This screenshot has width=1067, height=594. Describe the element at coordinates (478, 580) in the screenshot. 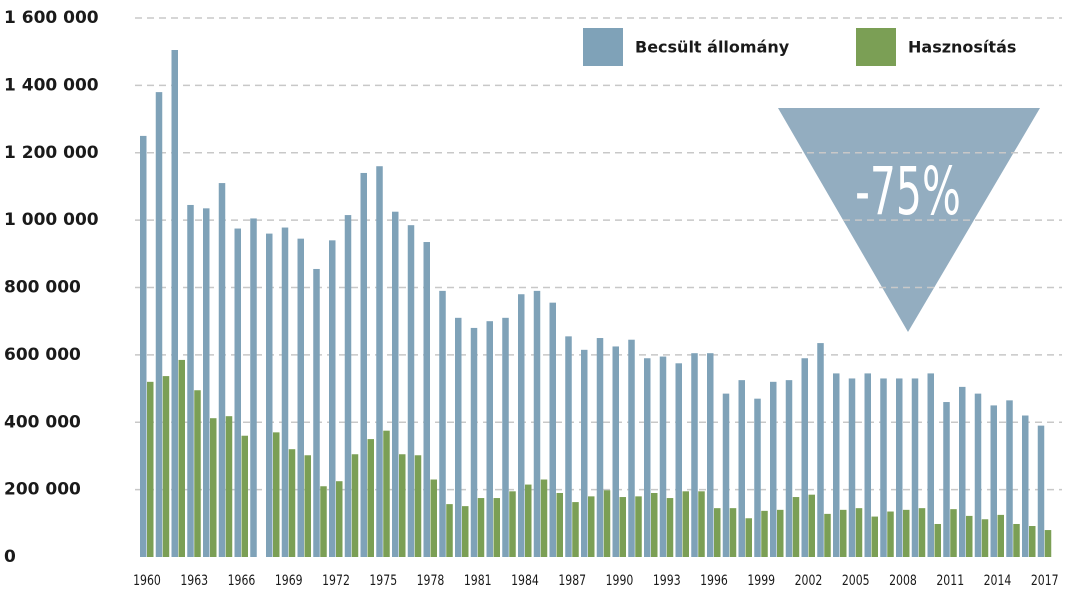

I see `x-tick-label: 1981` at that location.